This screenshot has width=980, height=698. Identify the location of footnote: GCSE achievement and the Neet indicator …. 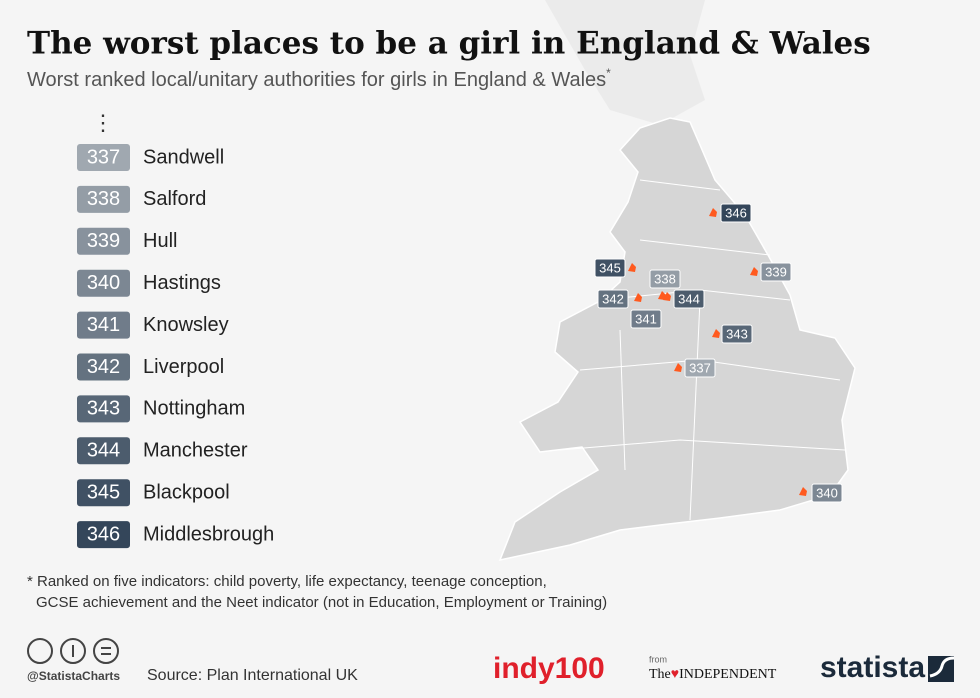
(321, 602).